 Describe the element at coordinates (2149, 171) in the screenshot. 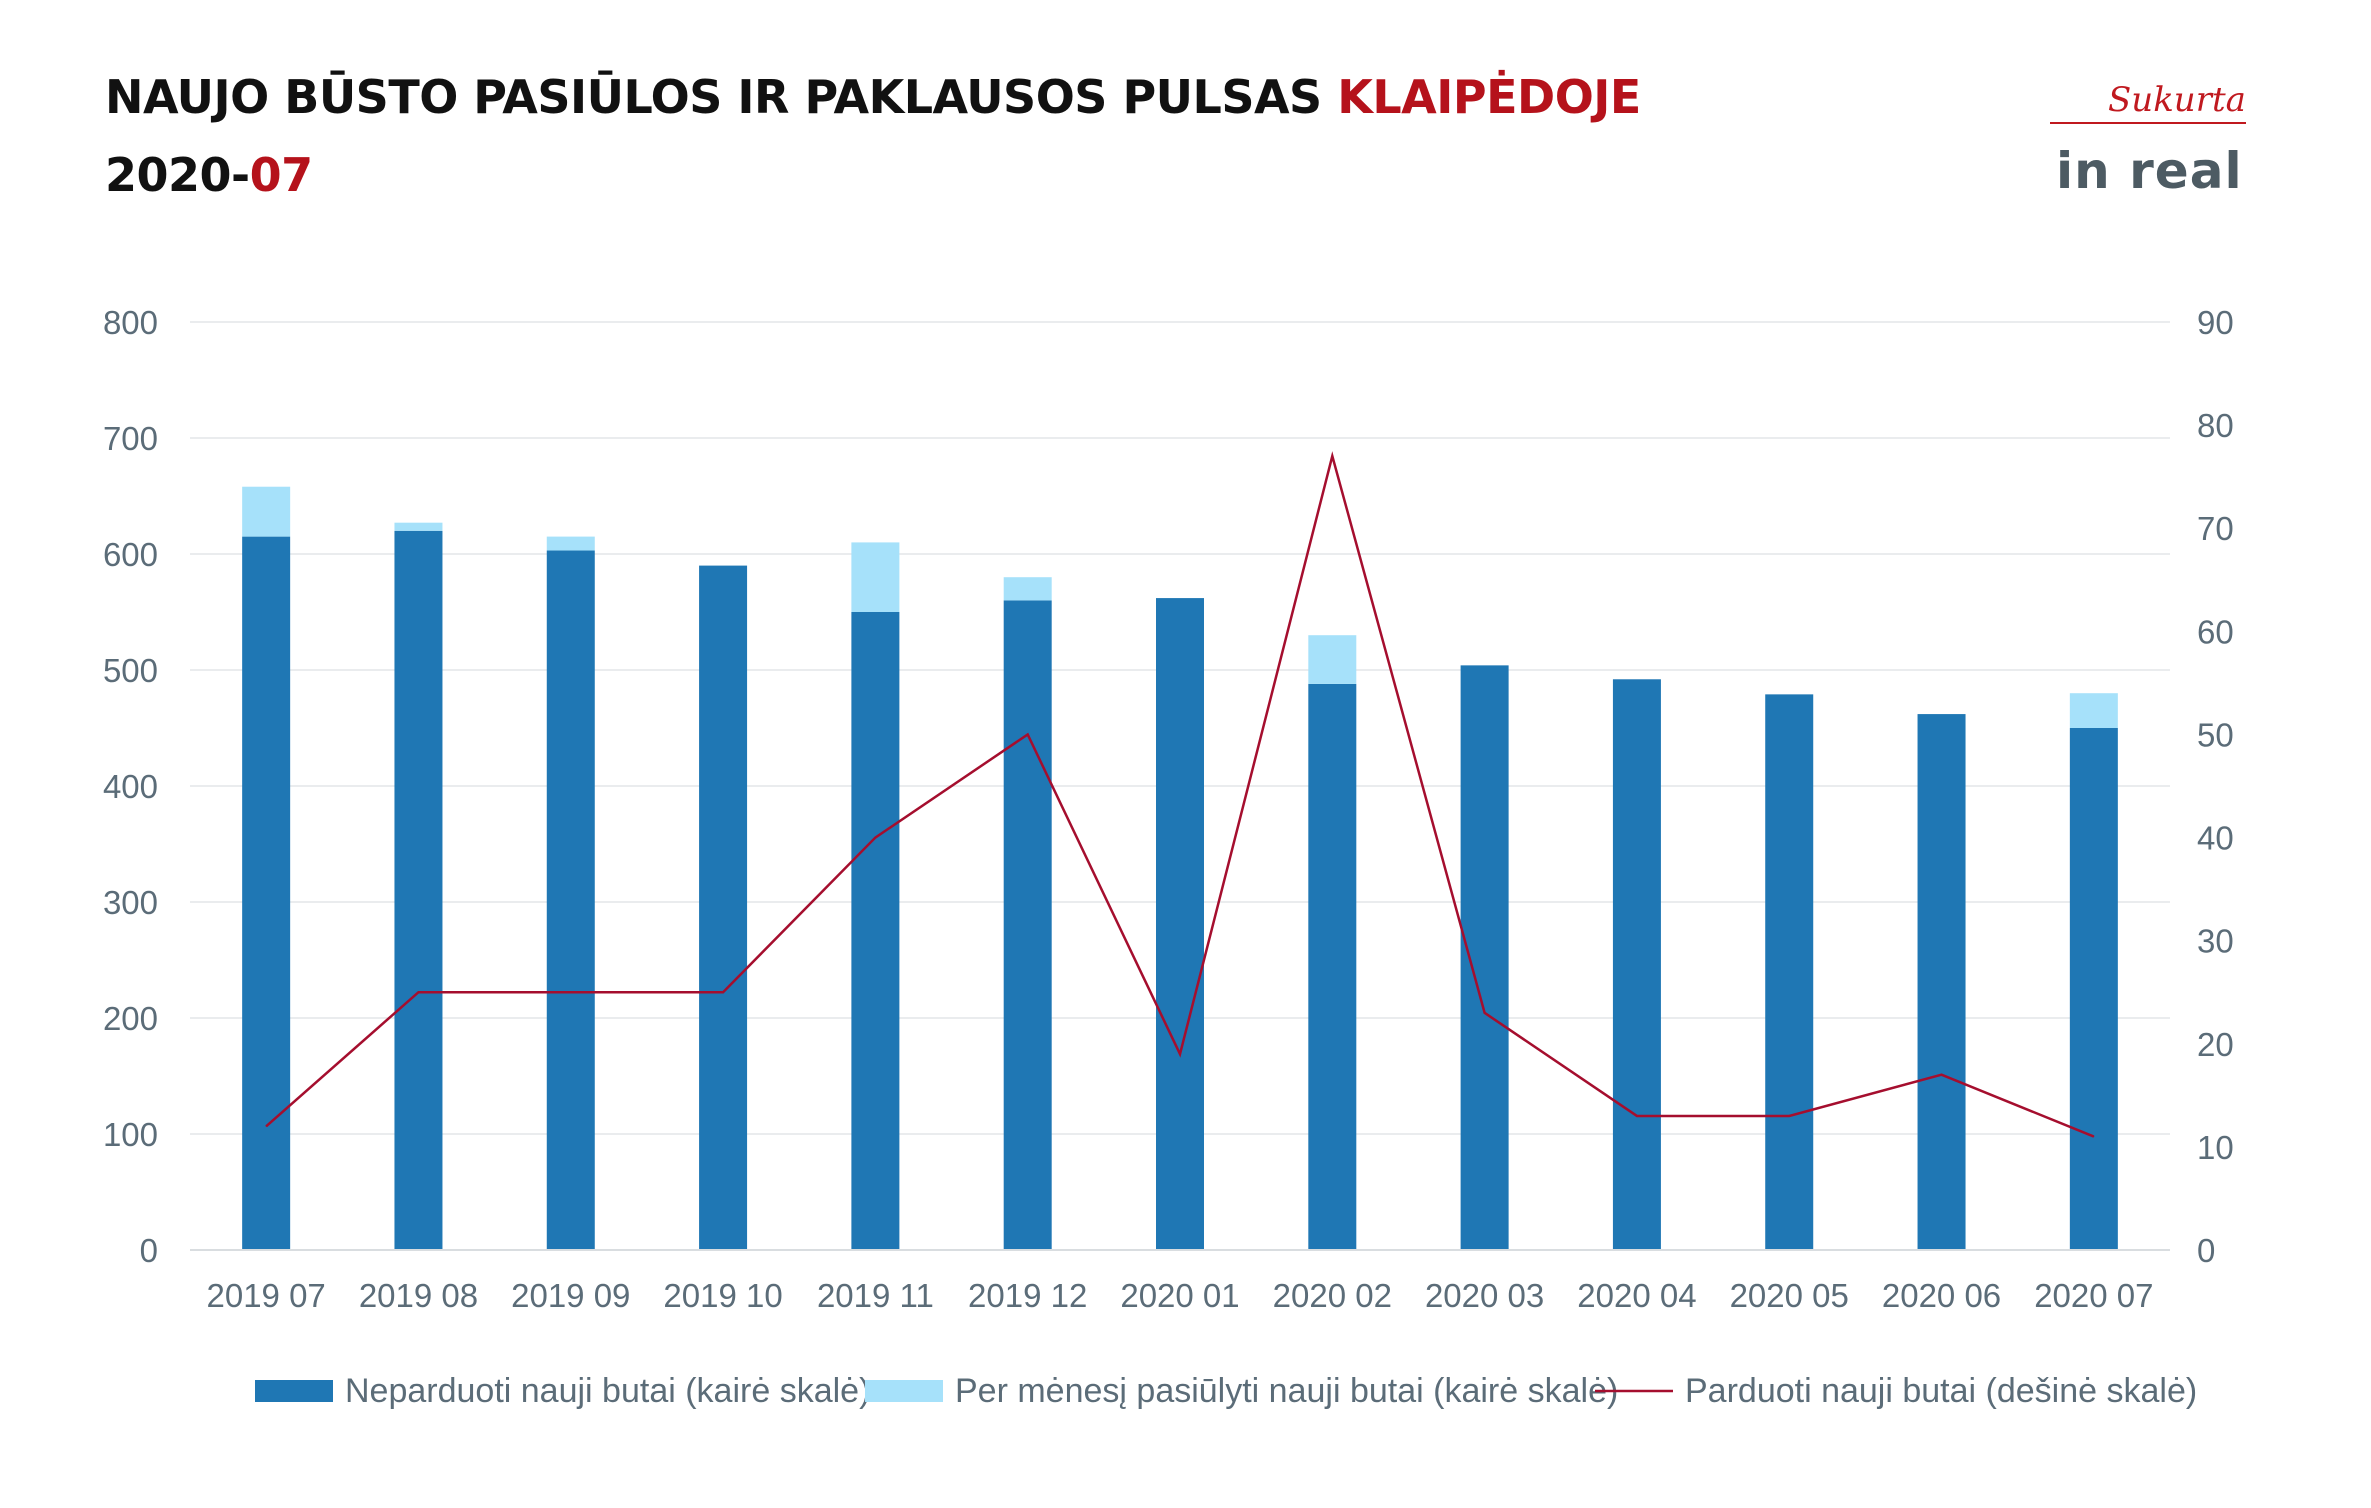

I see `logo-brand: in real` at that location.